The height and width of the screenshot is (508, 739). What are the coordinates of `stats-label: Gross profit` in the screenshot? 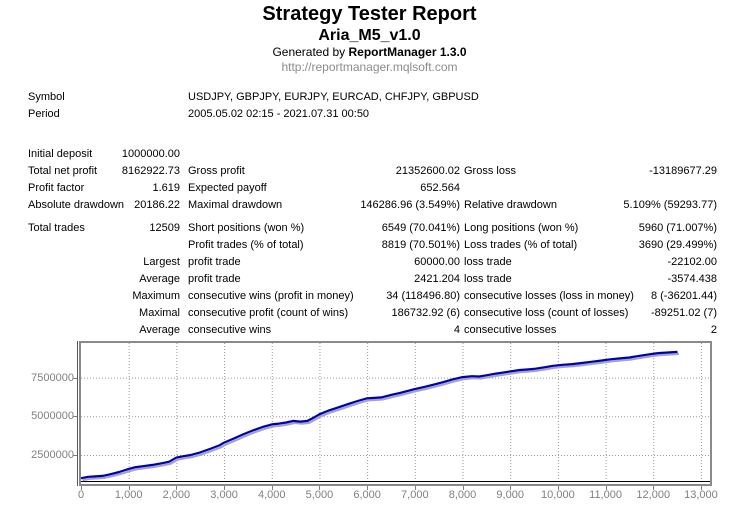 It's located at (216, 171).